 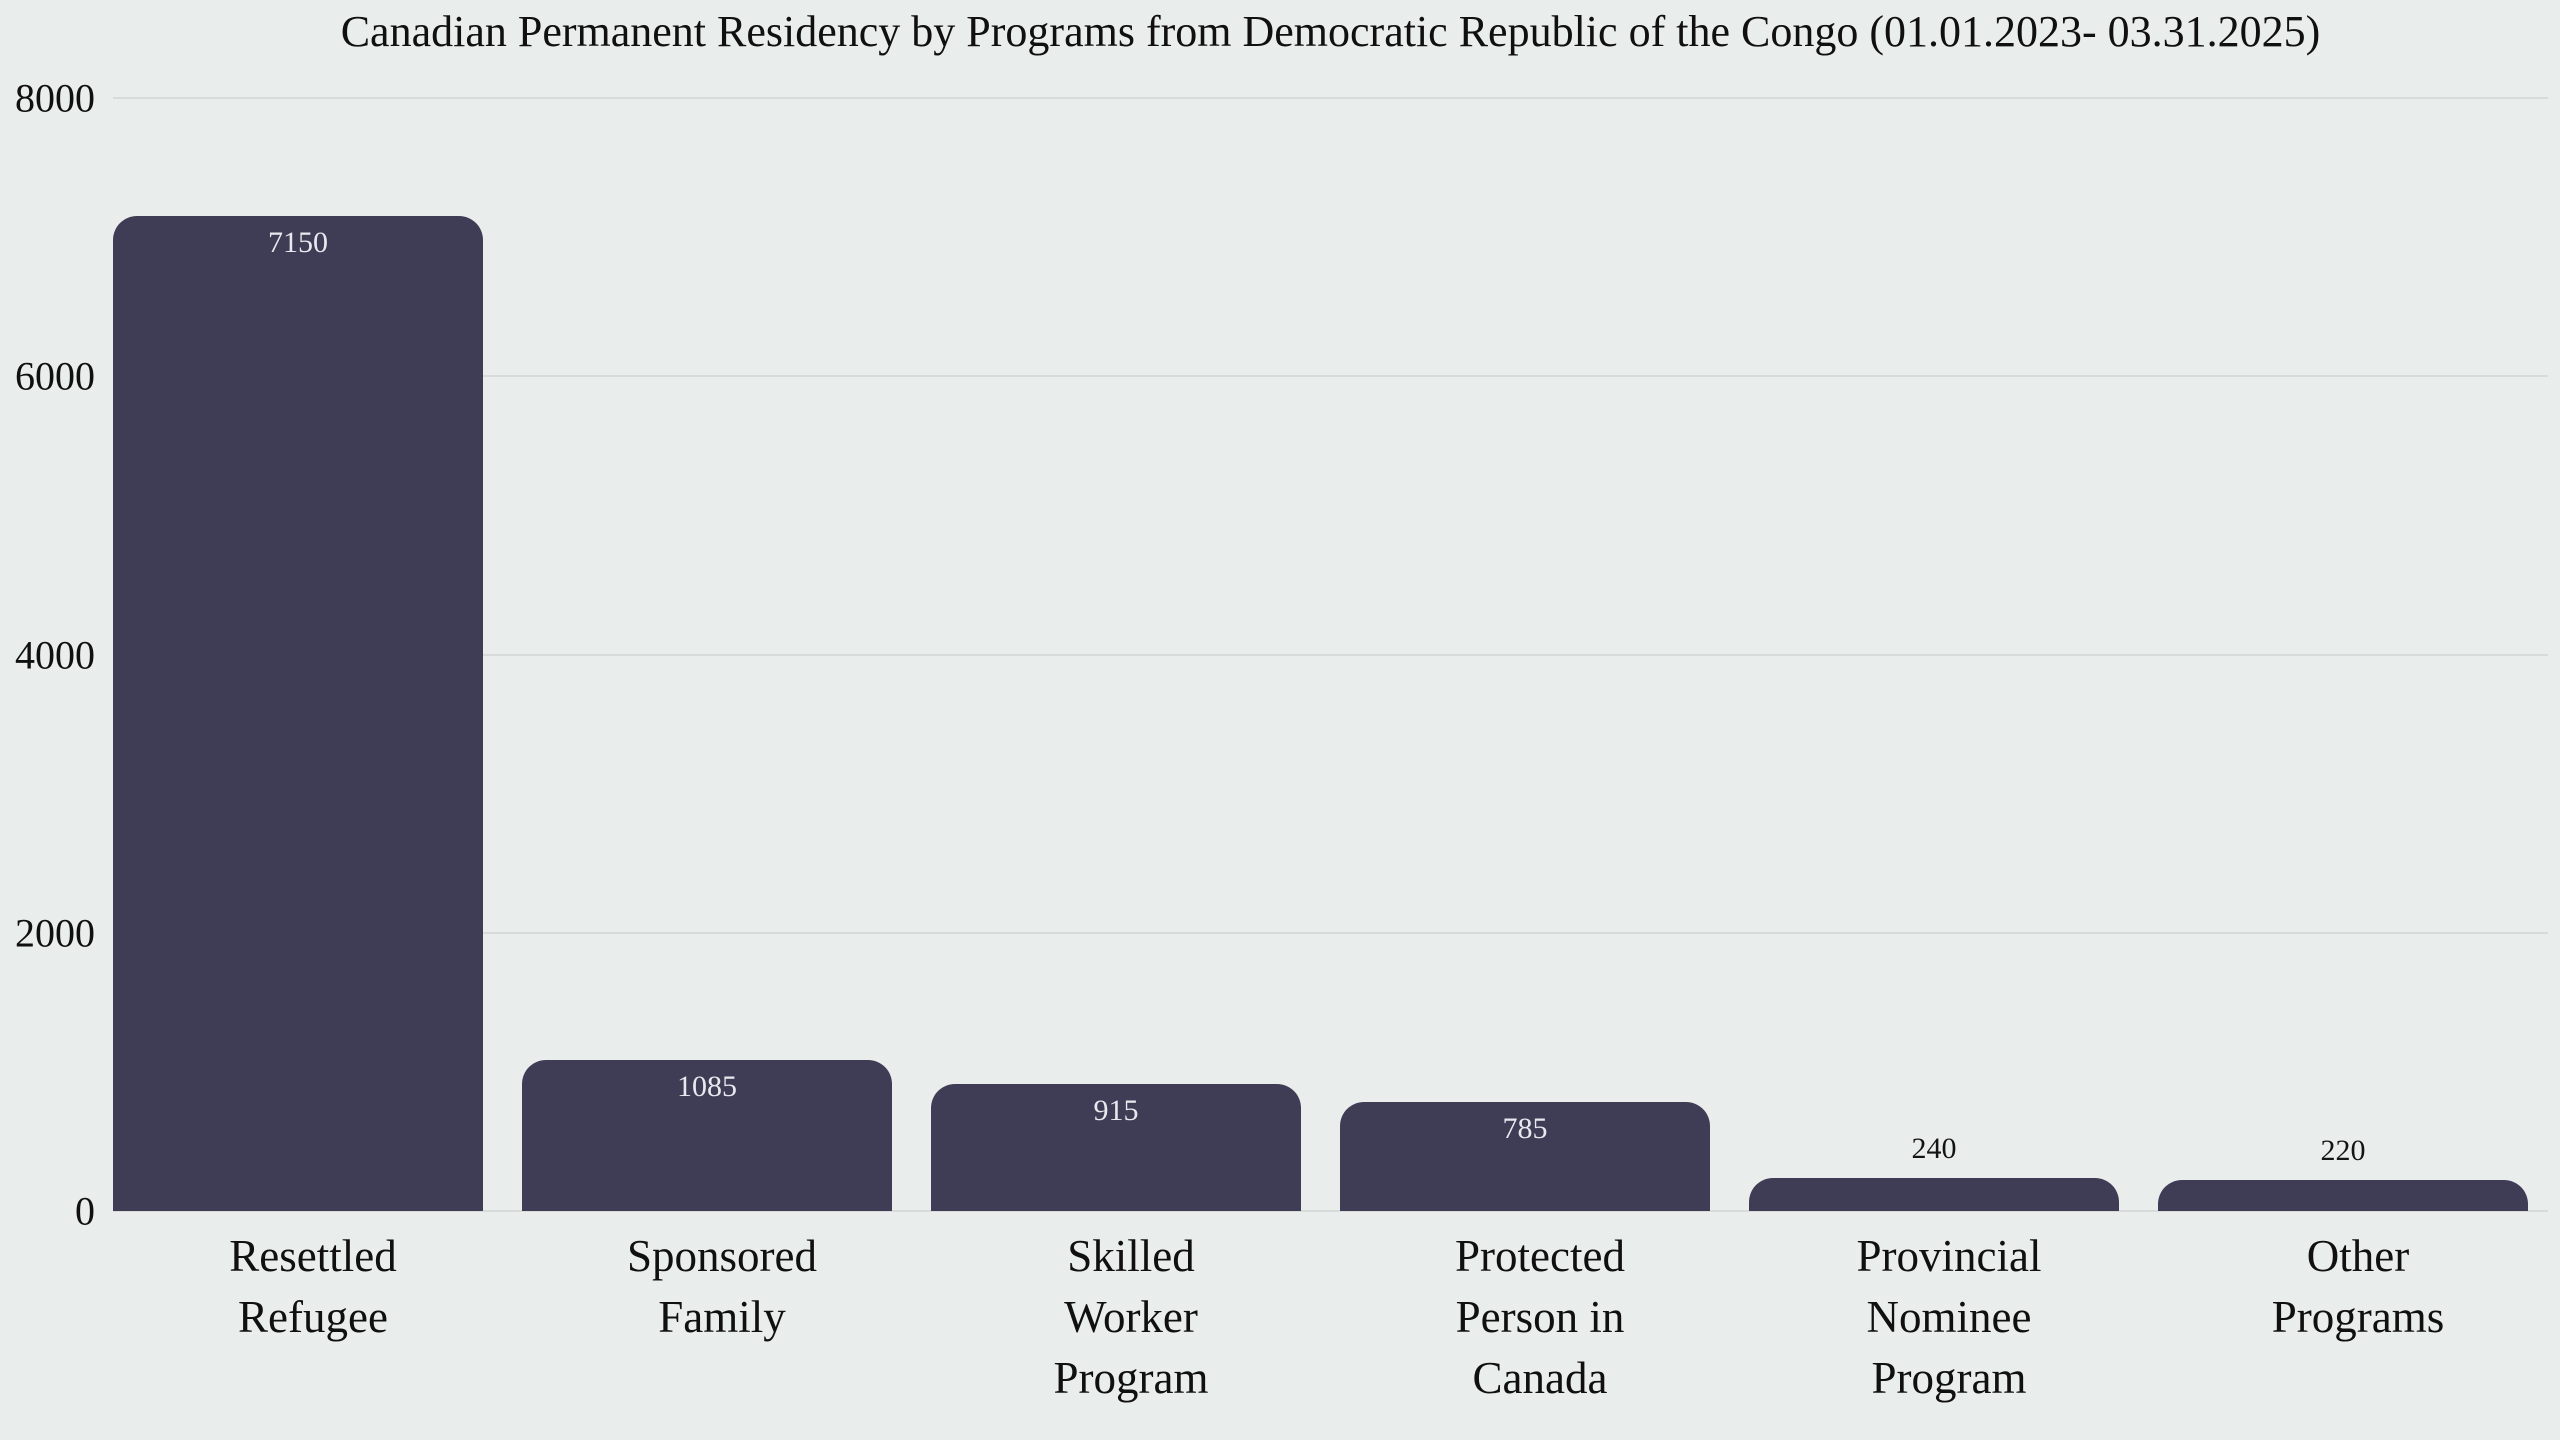 I want to click on bar-value-label: 220, so click(x=2343, y=1151).